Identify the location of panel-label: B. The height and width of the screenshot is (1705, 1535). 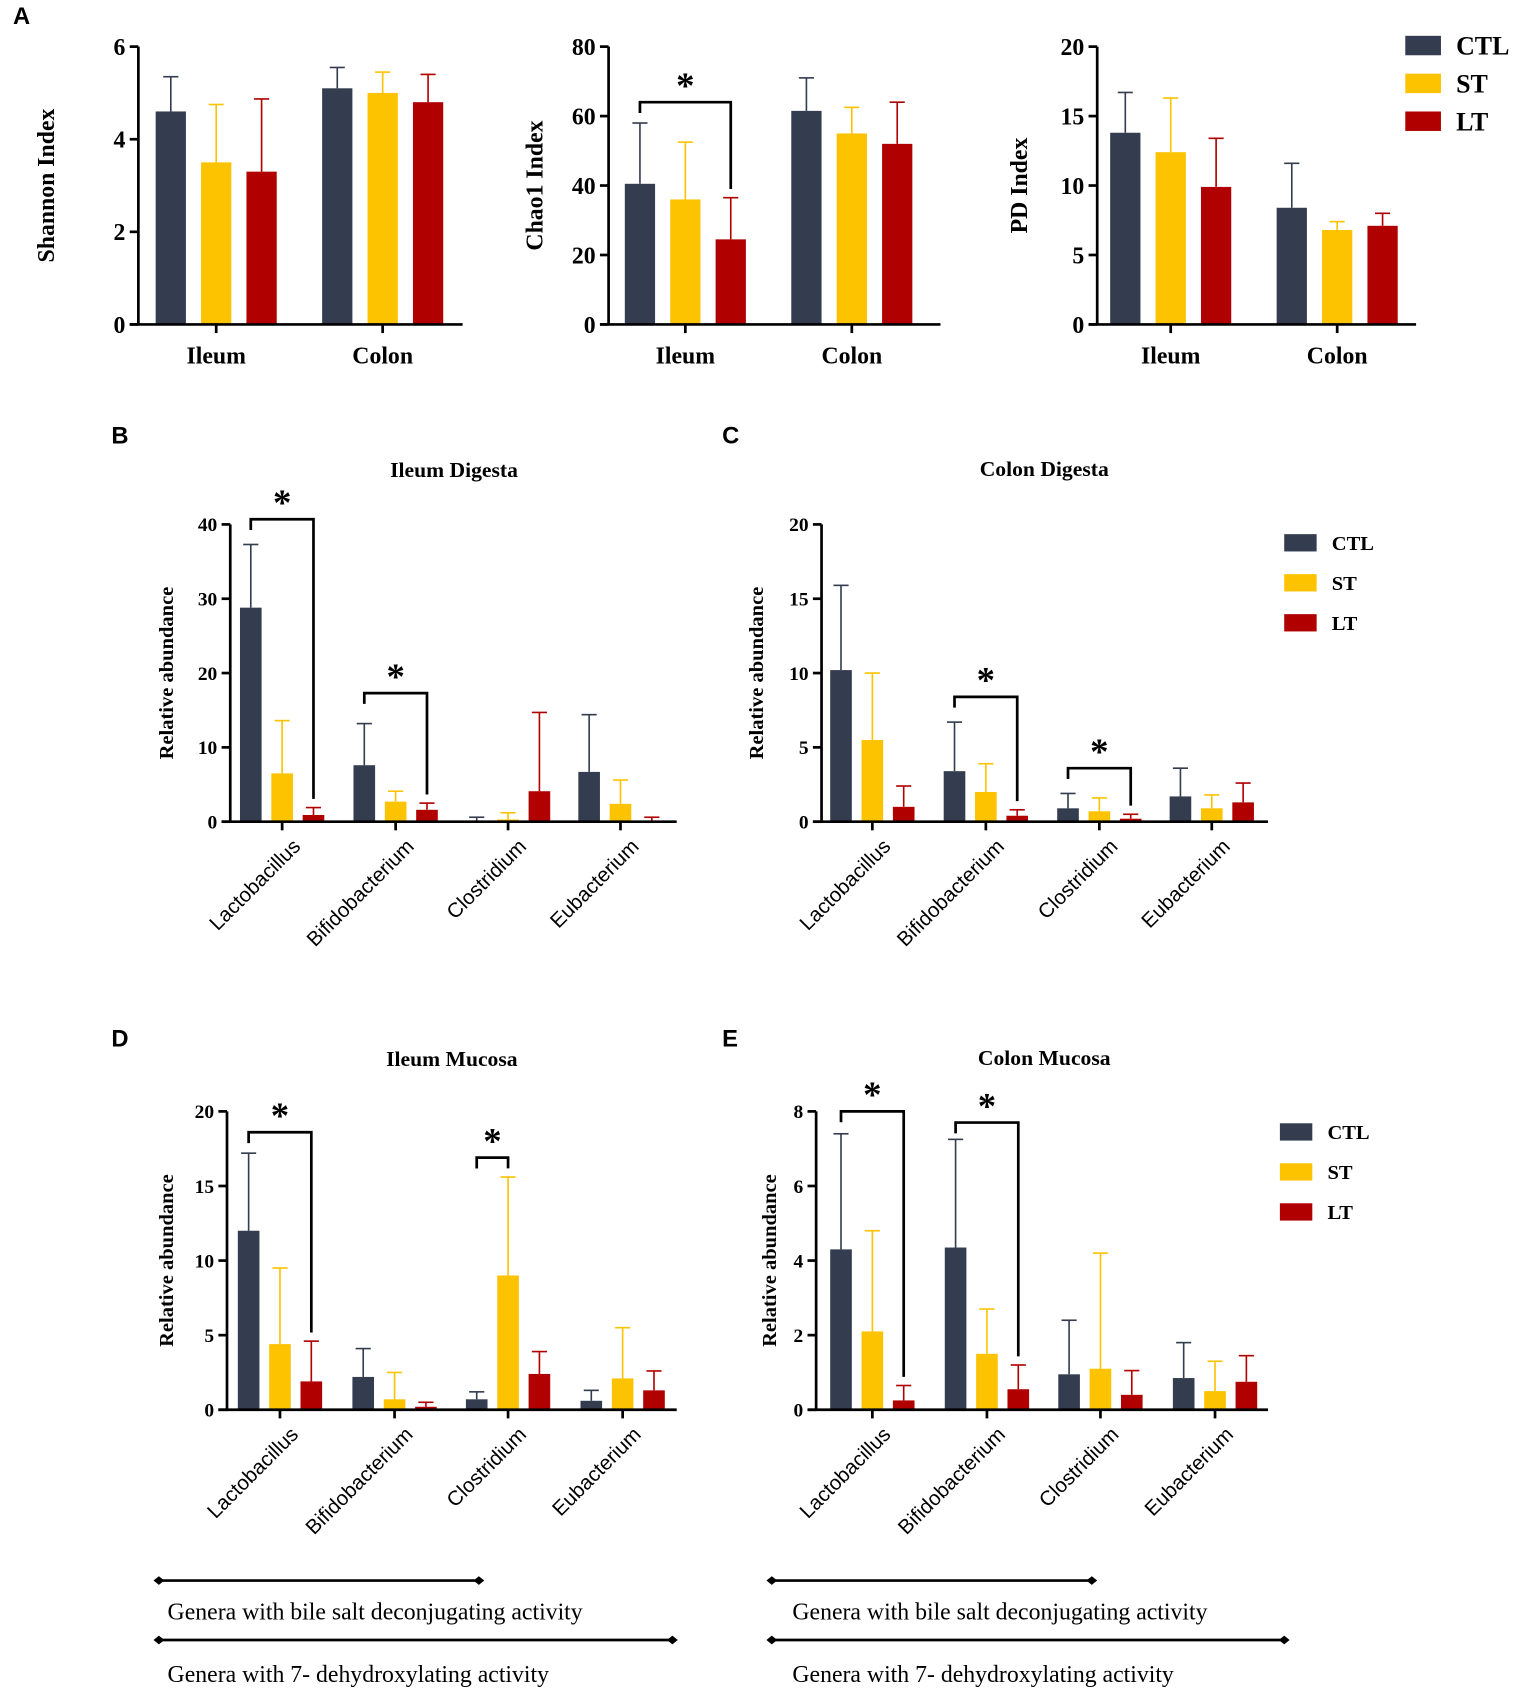
(119, 435).